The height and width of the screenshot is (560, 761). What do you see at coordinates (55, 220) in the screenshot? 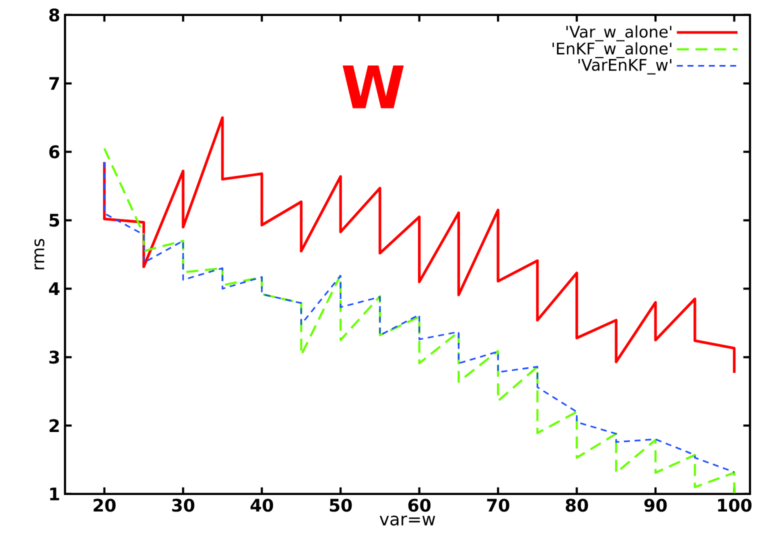
I see `y-tick-label: 5` at bounding box center [55, 220].